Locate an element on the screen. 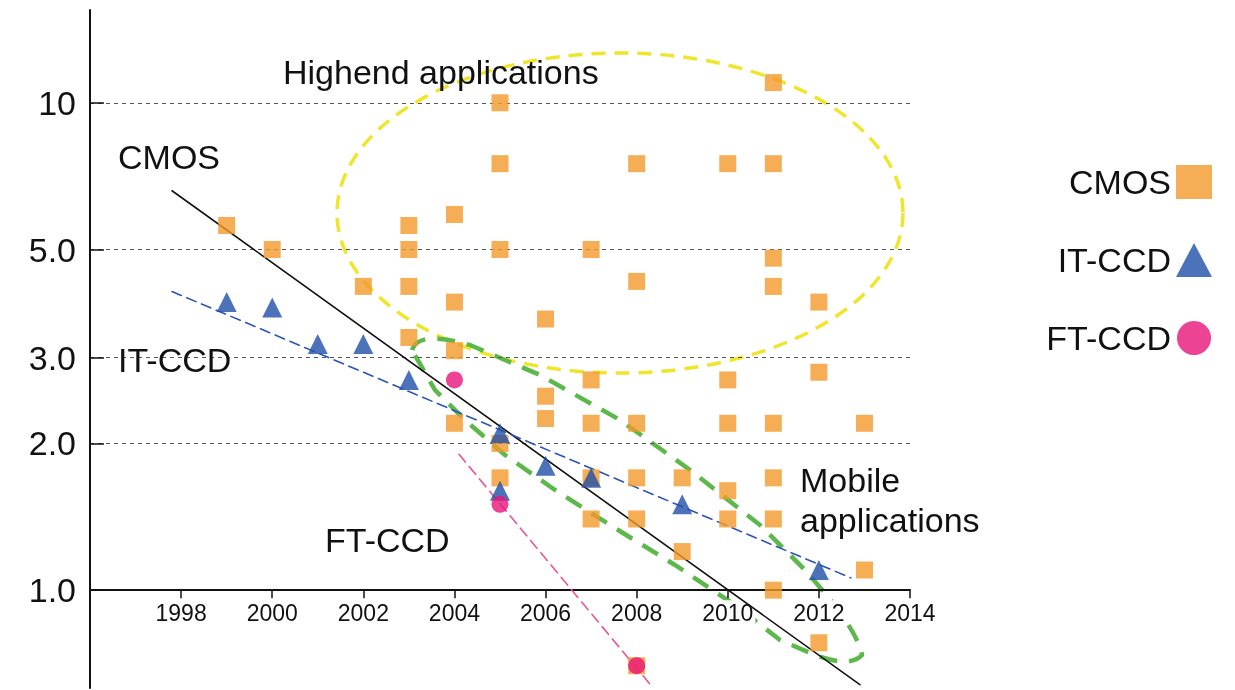 This screenshot has width=1235, height=690. y-tick-label: 3.0 is located at coordinates (52, 357).